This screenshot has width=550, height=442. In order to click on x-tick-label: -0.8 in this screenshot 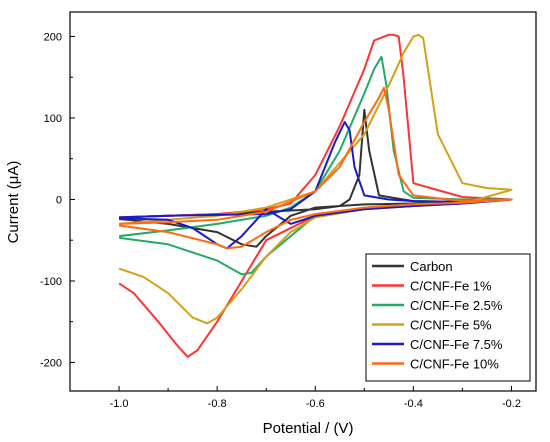, I will do `click(217, 404)`.